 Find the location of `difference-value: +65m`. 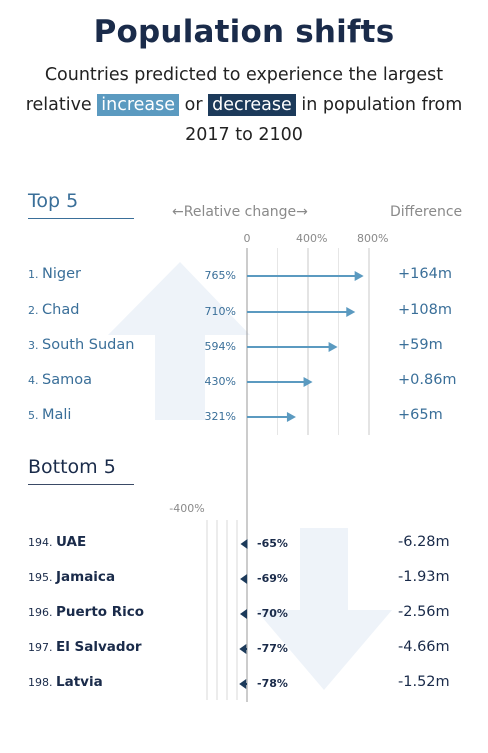

difference-value: +65m is located at coordinates (420, 415).